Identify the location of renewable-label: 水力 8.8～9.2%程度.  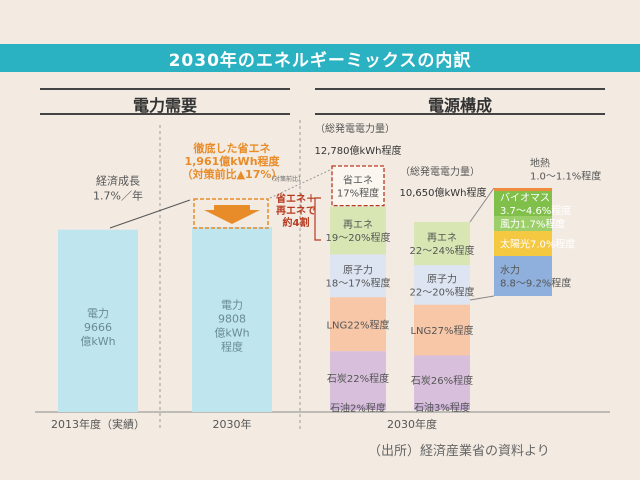
(535, 277).